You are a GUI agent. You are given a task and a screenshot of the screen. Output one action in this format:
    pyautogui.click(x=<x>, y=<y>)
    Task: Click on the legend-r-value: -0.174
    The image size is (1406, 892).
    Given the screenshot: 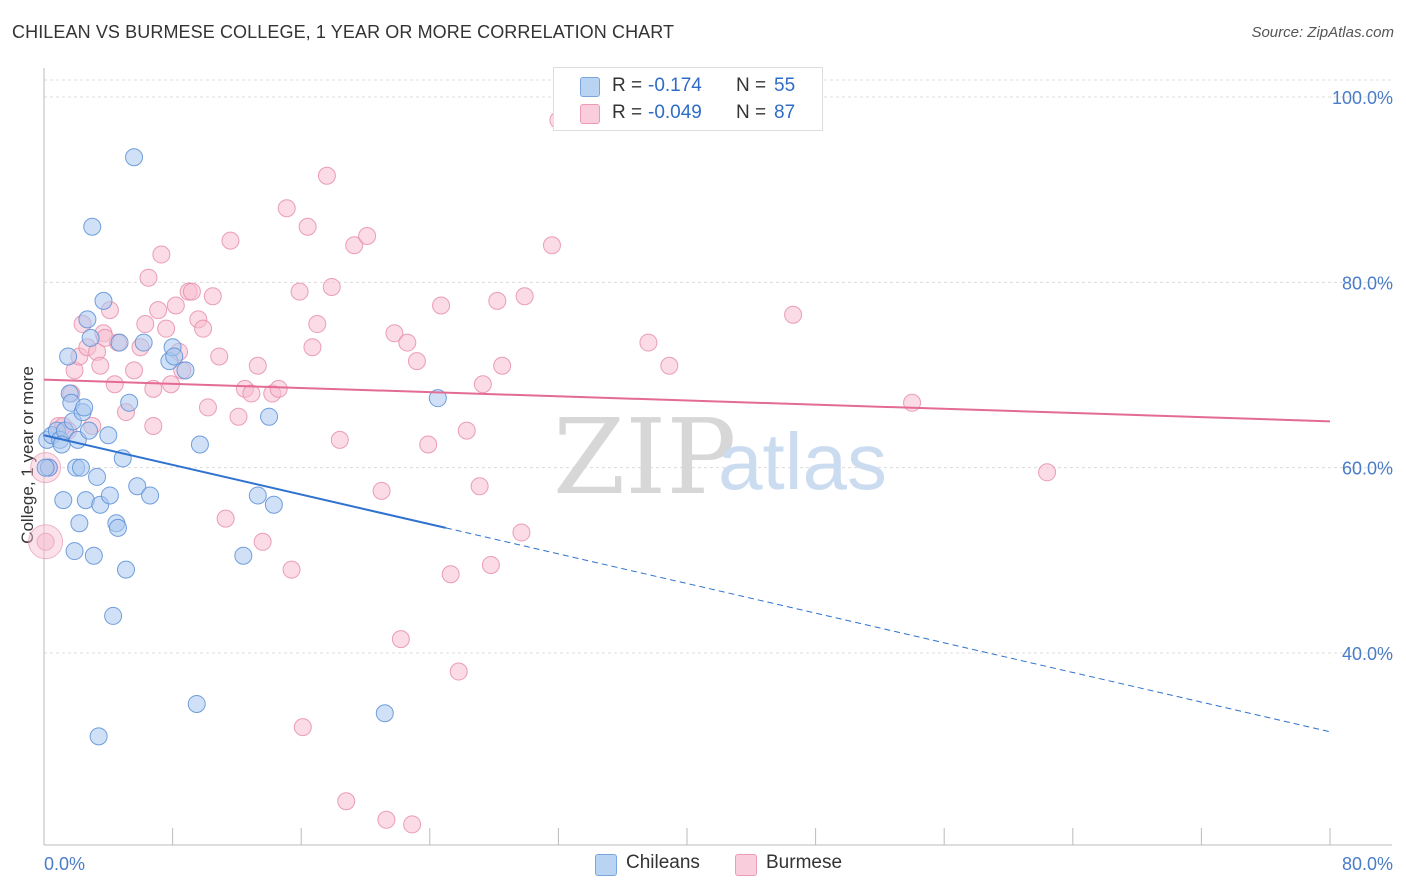 What is the action you would take?
    pyautogui.click(x=675, y=85)
    